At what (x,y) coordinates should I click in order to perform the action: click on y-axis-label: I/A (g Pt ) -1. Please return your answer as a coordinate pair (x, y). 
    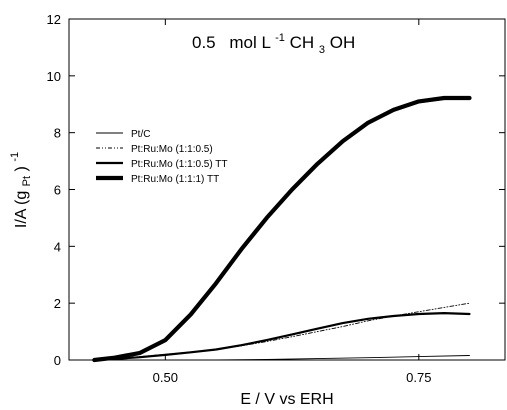
    Looking at the image, I should click on (21, 190).